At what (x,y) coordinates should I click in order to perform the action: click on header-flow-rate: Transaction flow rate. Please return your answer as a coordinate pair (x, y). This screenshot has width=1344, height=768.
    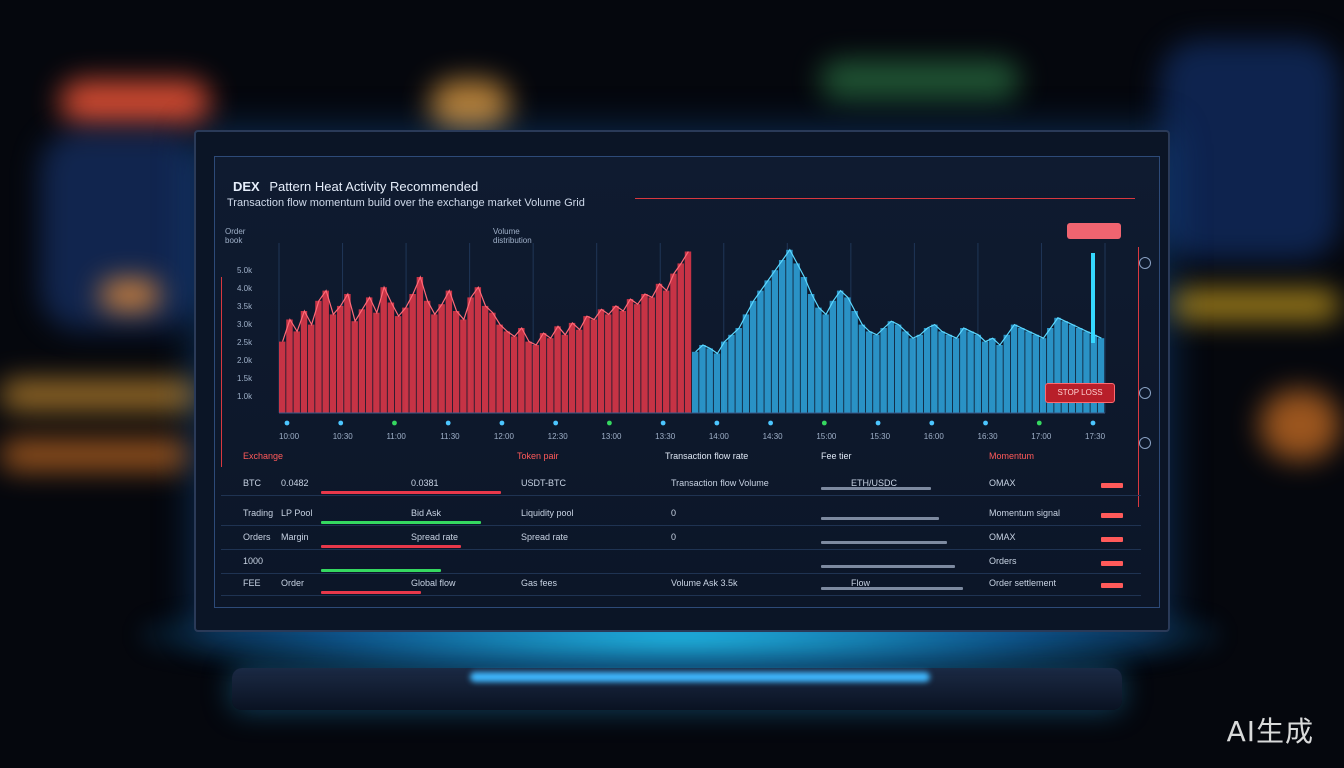
    Looking at the image, I should click on (707, 456).